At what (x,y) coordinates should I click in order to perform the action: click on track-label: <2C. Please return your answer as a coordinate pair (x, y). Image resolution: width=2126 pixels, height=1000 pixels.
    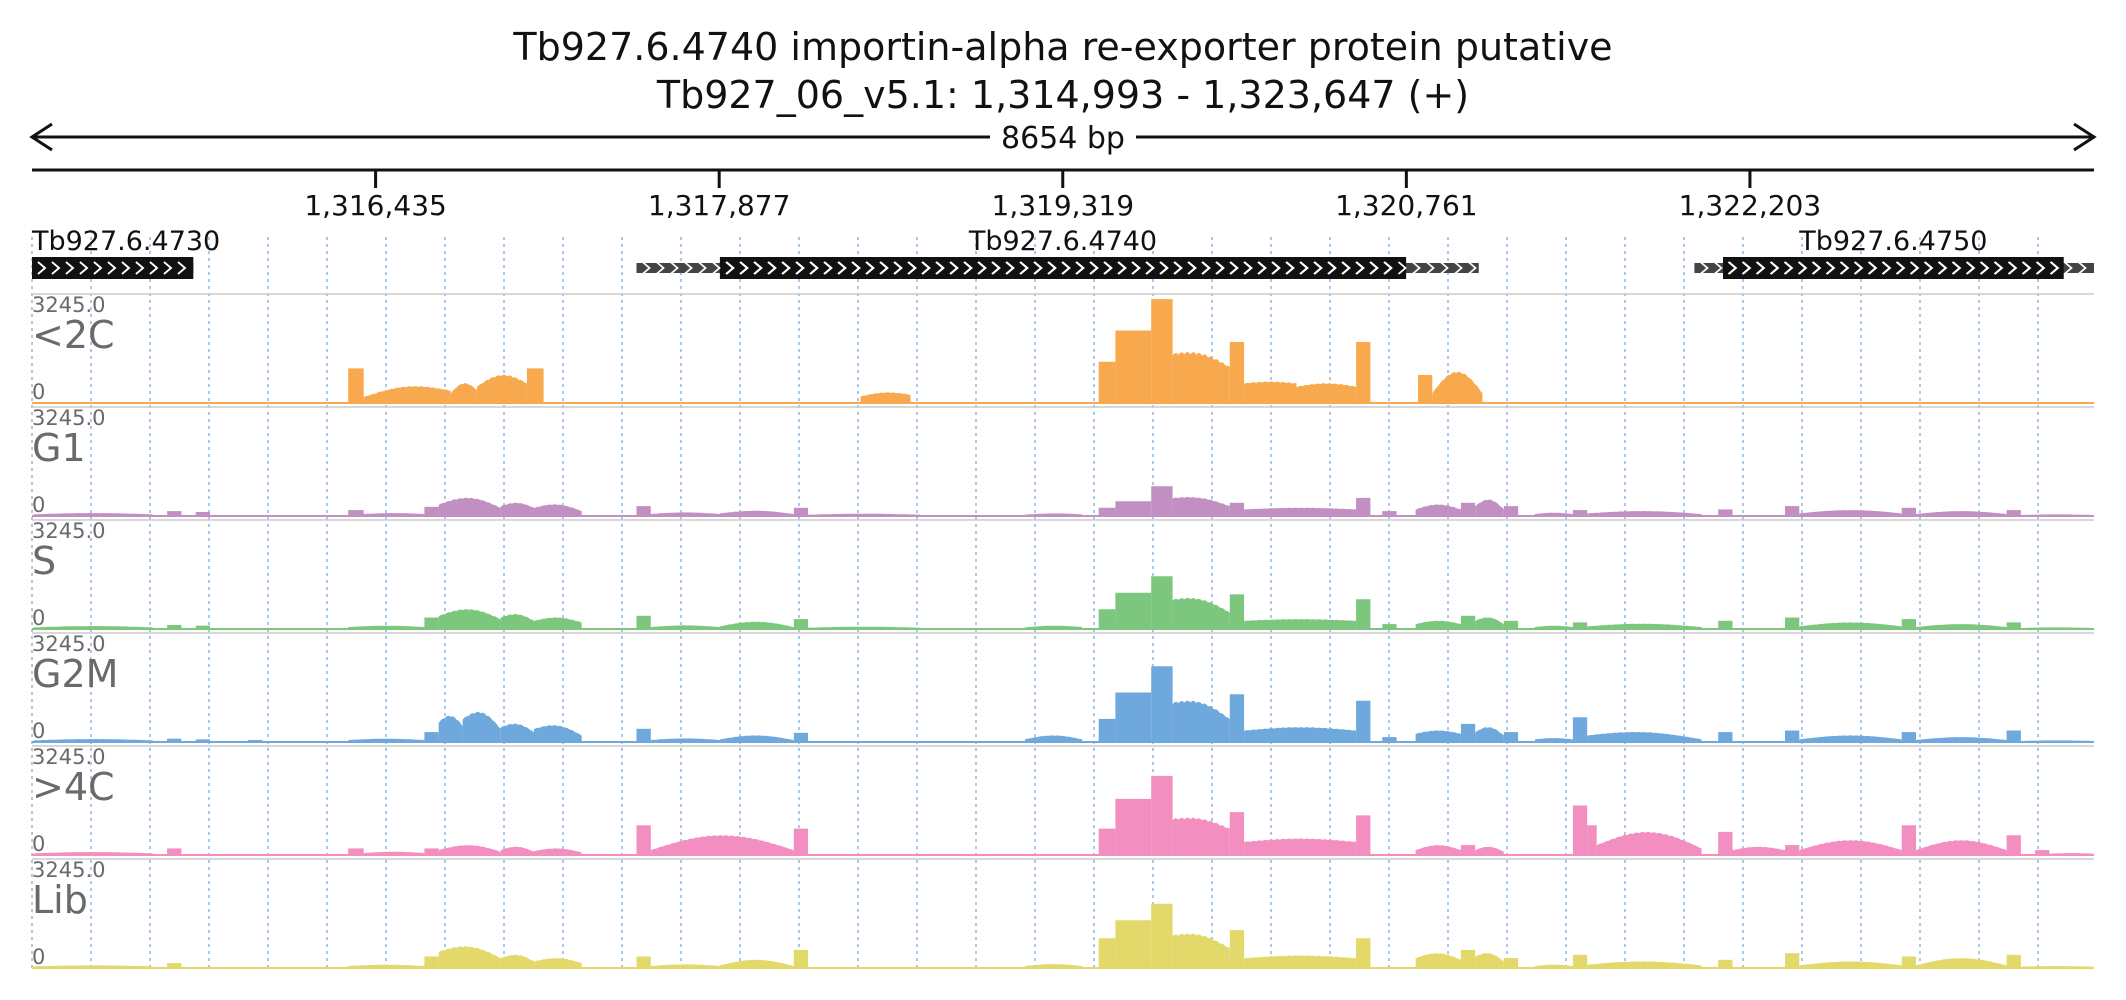
    Looking at the image, I should click on (73, 335).